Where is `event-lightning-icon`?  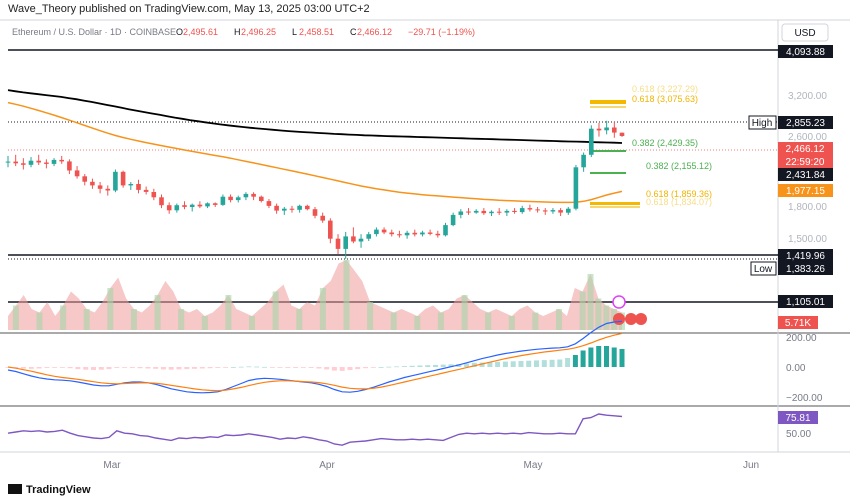 event-lightning-icon is located at coordinates (619, 302).